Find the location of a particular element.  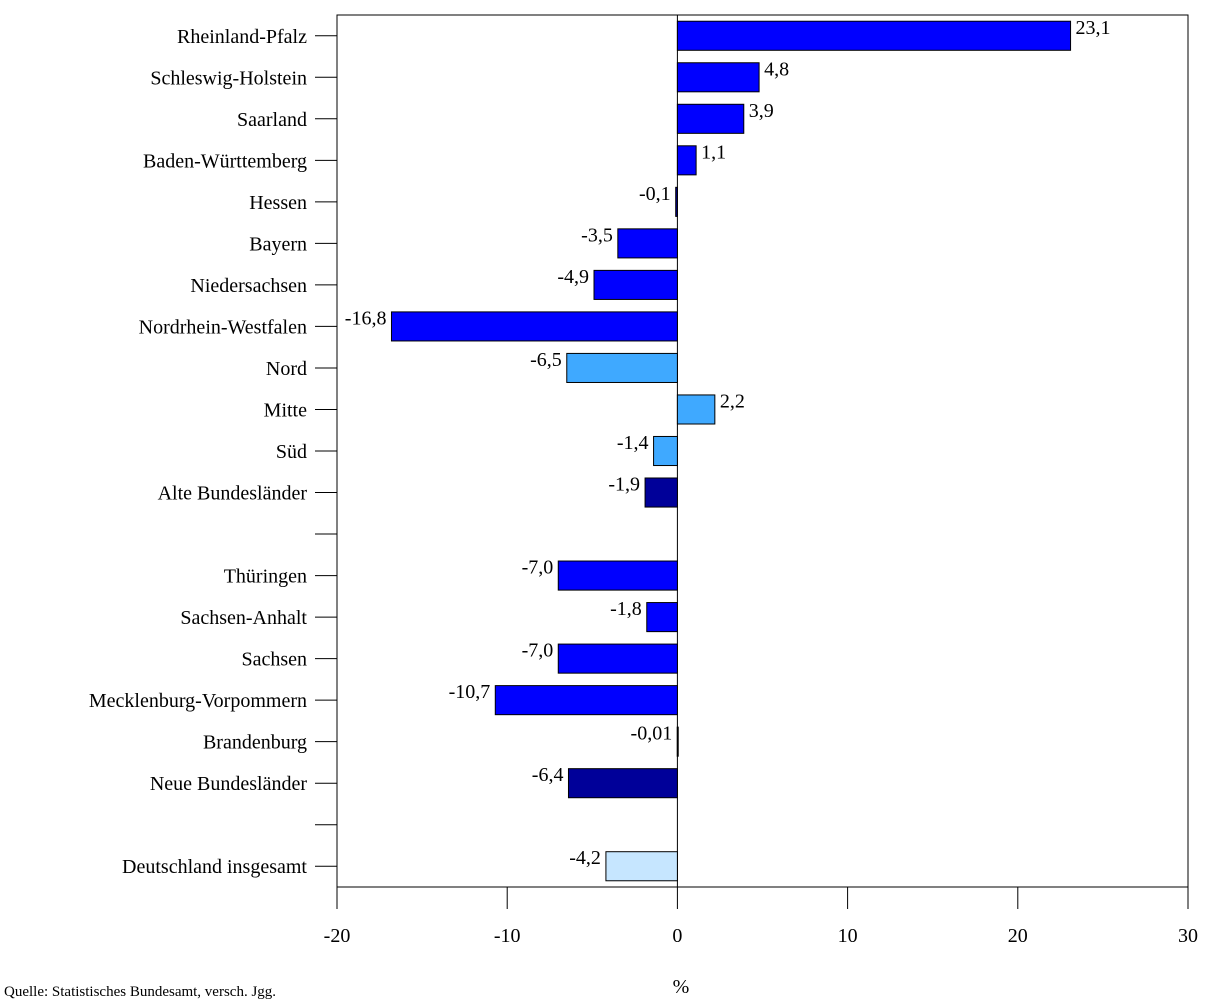

data-label: -6,5 is located at coordinates (546, 360).